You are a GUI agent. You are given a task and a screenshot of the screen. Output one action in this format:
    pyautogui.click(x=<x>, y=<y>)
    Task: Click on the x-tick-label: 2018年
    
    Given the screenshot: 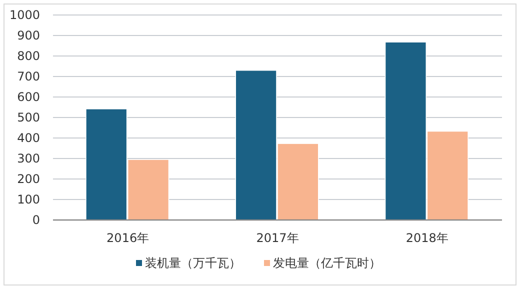 What is the action you would take?
    pyautogui.click(x=427, y=238)
    